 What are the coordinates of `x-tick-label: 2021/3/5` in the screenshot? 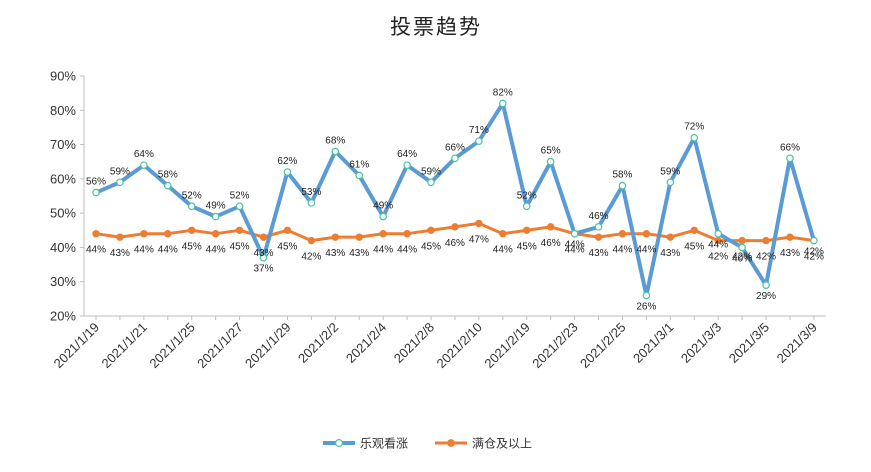 It's located at (749, 343).